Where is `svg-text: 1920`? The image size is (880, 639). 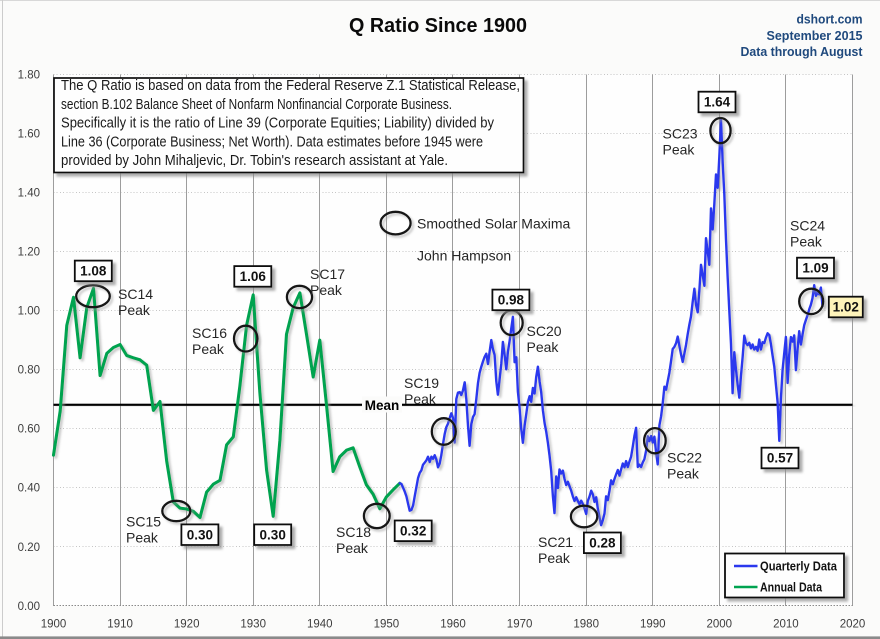
svg-text: 1920 is located at coordinates (187, 625).